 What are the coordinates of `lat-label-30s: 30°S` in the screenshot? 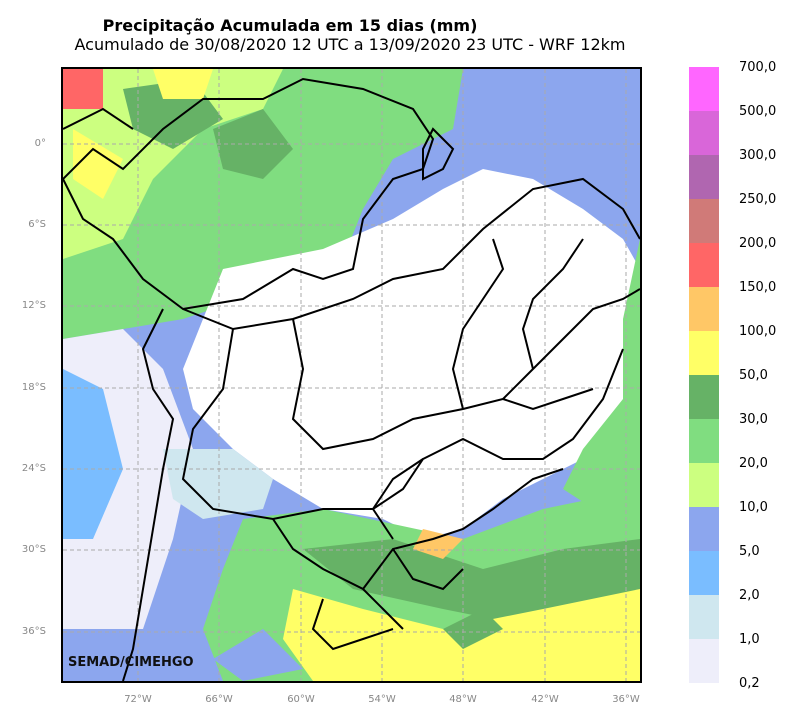 It's located at (33, 549).